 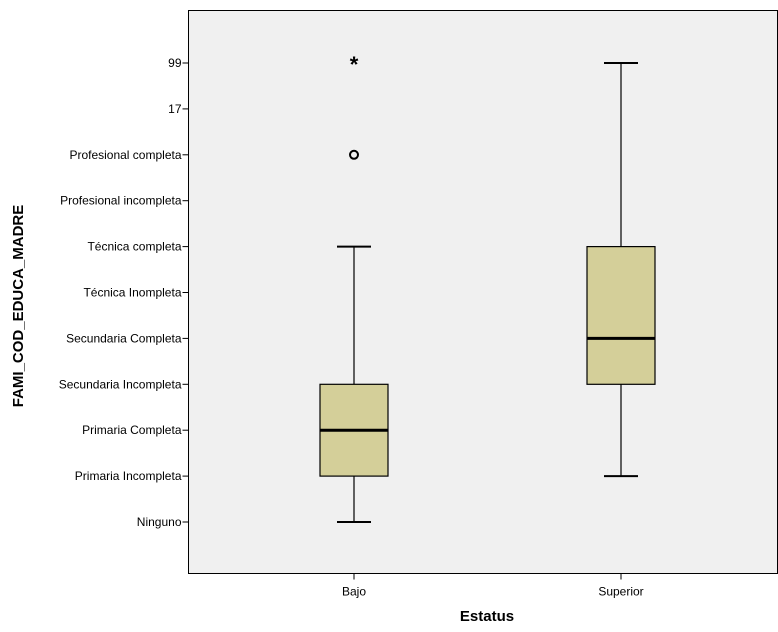 I want to click on box-bajo: *, so click(x=354, y=287).